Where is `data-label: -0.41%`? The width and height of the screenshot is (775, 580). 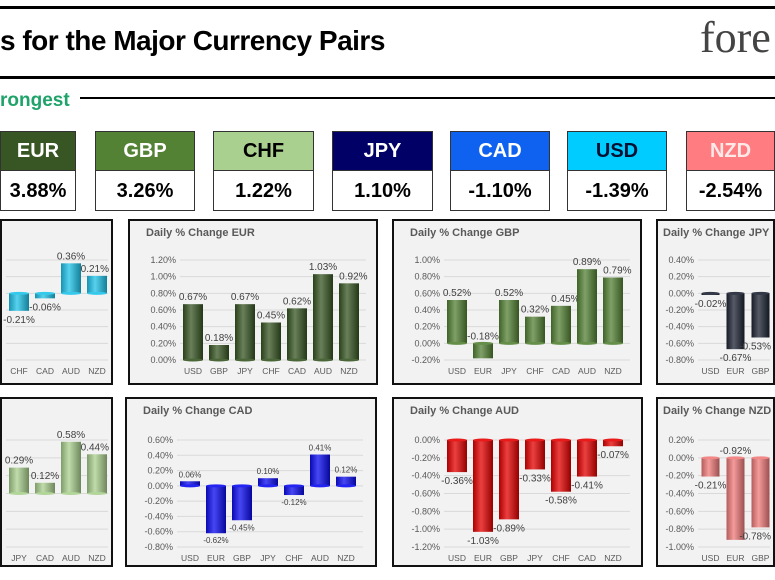
data-label: -0.41% is located at coordinates (587, 486).